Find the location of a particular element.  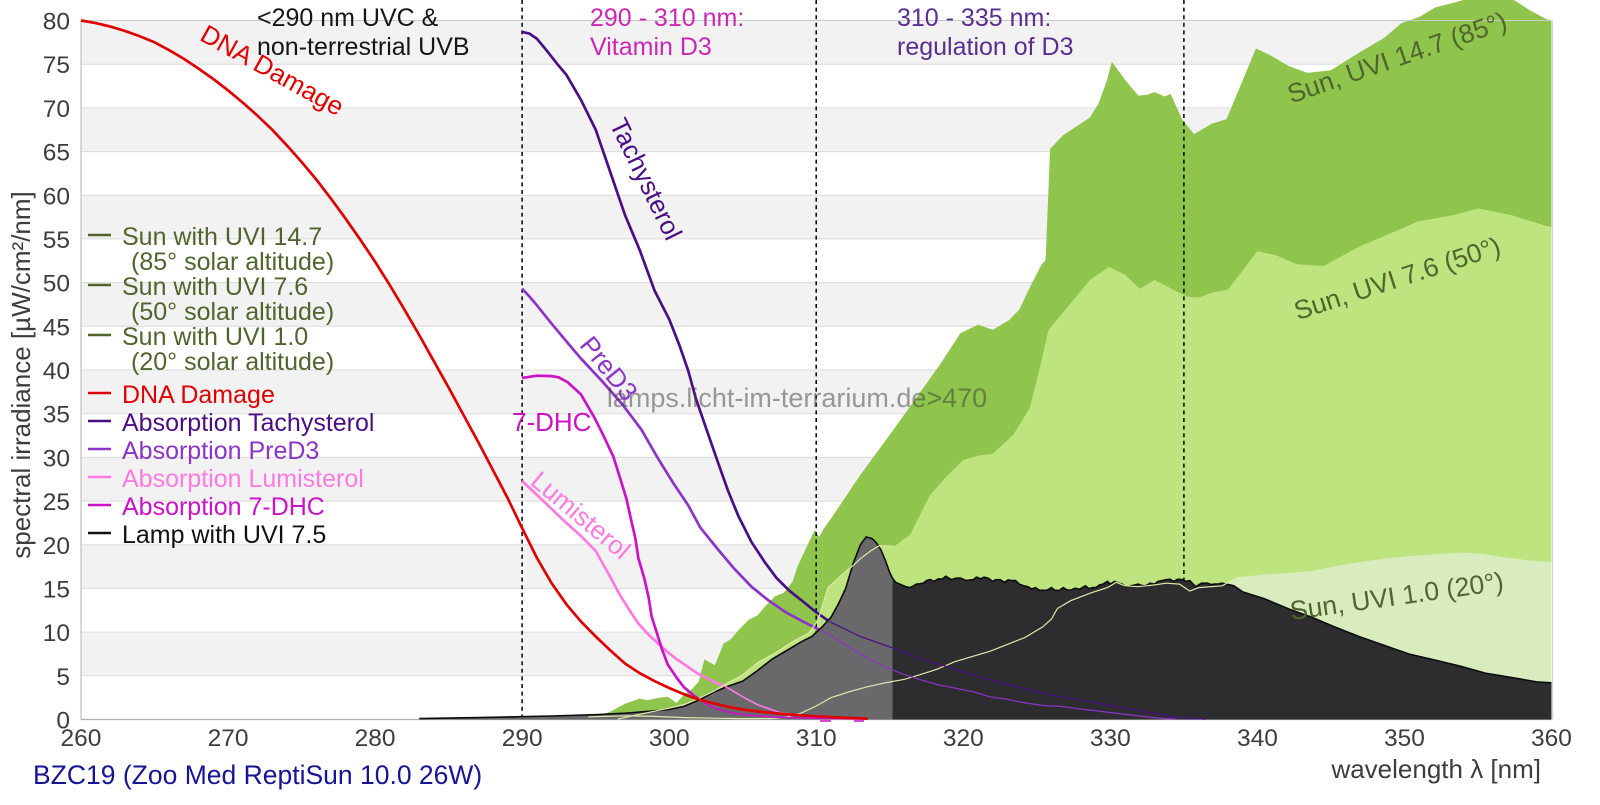

svg-text: 260 is located at coordinates (81, 738).